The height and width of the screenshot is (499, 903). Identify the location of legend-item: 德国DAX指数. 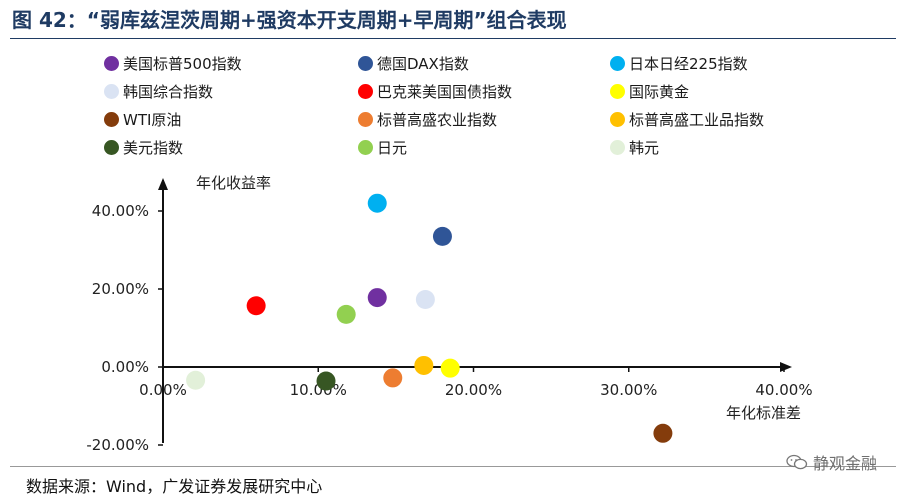
(413, 63).